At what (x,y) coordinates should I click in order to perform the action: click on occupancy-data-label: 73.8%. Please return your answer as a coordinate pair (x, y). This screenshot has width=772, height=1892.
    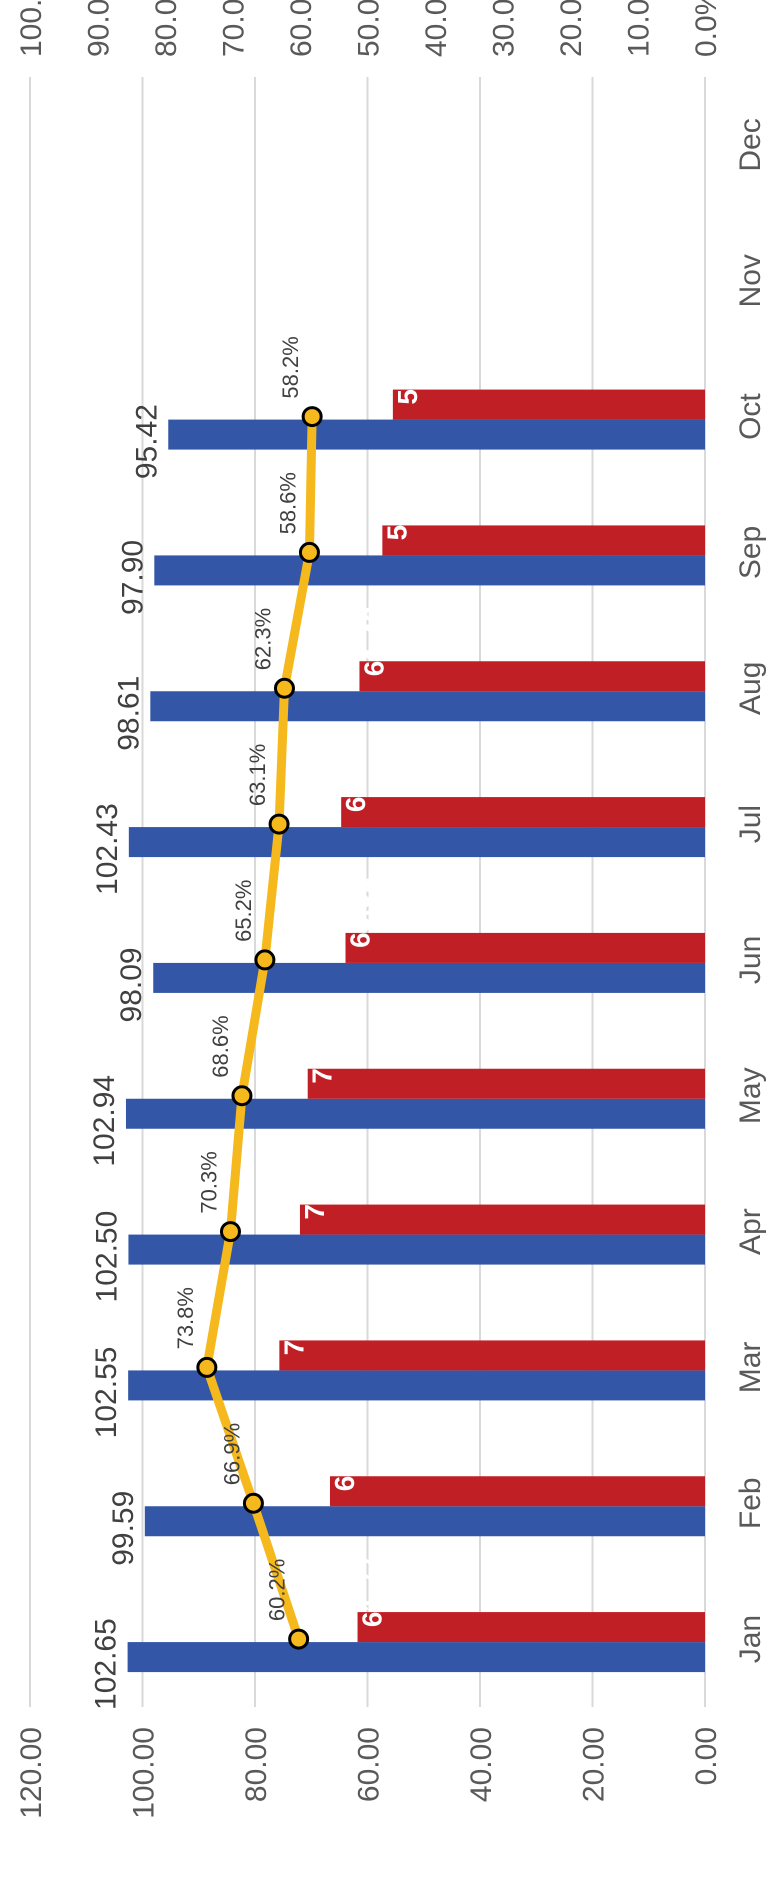
    Looking at the image, I should click on (185, 1318).